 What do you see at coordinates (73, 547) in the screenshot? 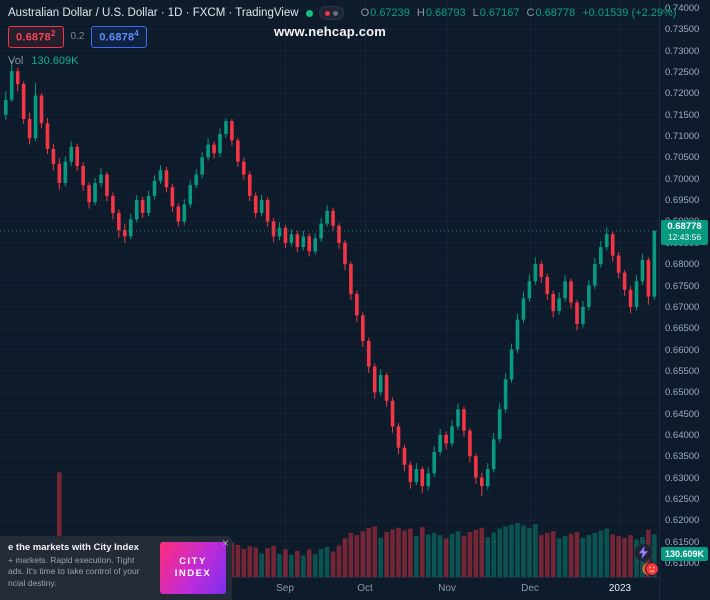
I see `ad-headline: e the markets with City Index` at bounding box center [73, 547].